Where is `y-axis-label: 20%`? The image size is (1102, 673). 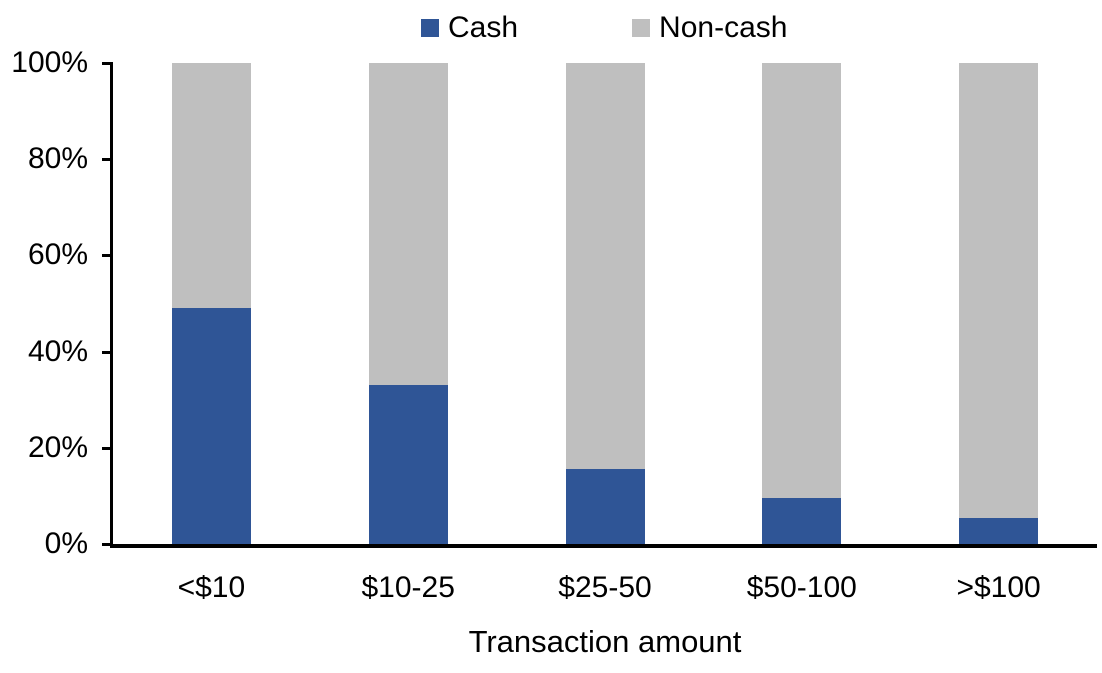
y-axis-label: 20% is located at coordinates (57, 447).